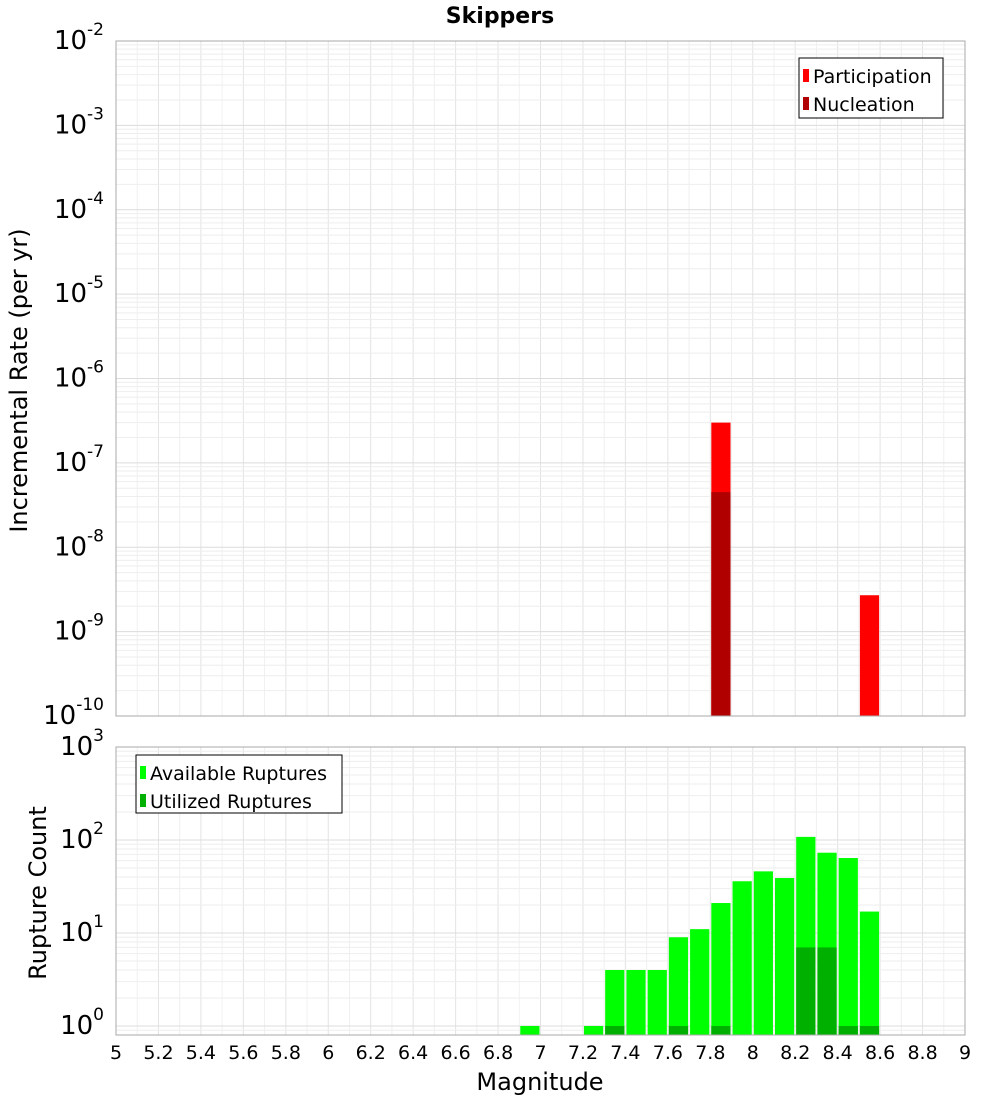 The image size is (1000, 1104). I want to click on rate-bars, so click(795, 569).